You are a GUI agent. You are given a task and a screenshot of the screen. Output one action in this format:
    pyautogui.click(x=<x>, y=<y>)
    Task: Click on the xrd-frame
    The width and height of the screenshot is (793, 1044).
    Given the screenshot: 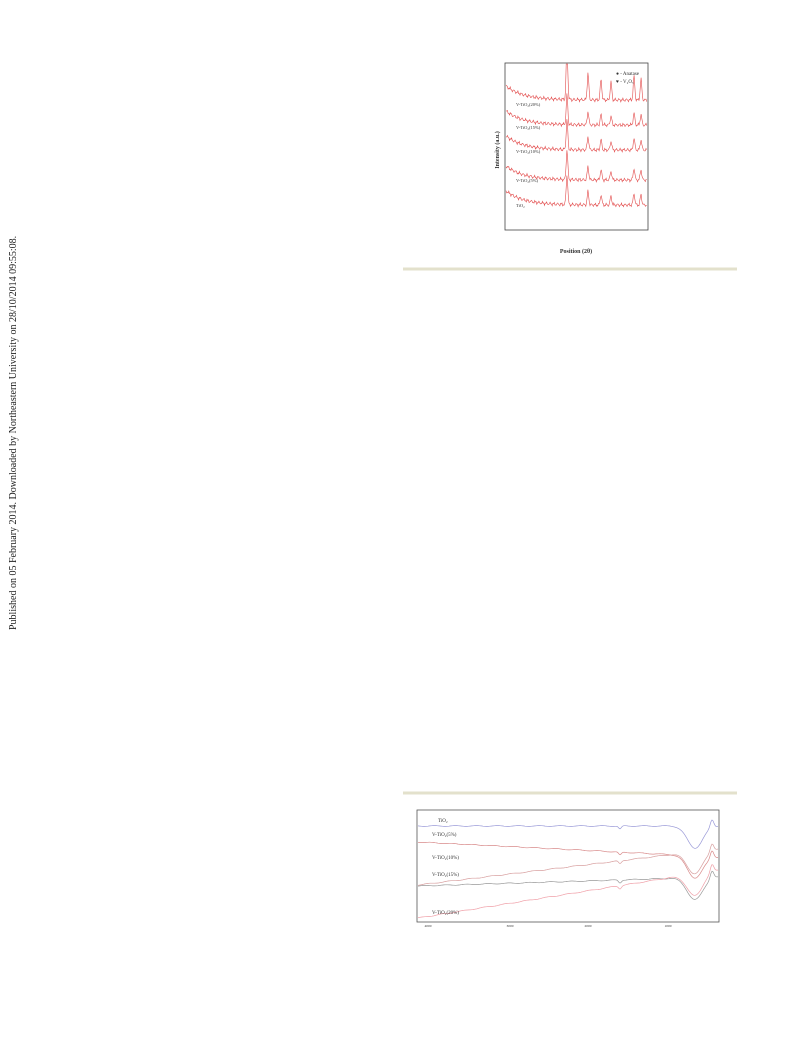 What is the action you would take?
    pyautogui.click(x=576, y=146)
    